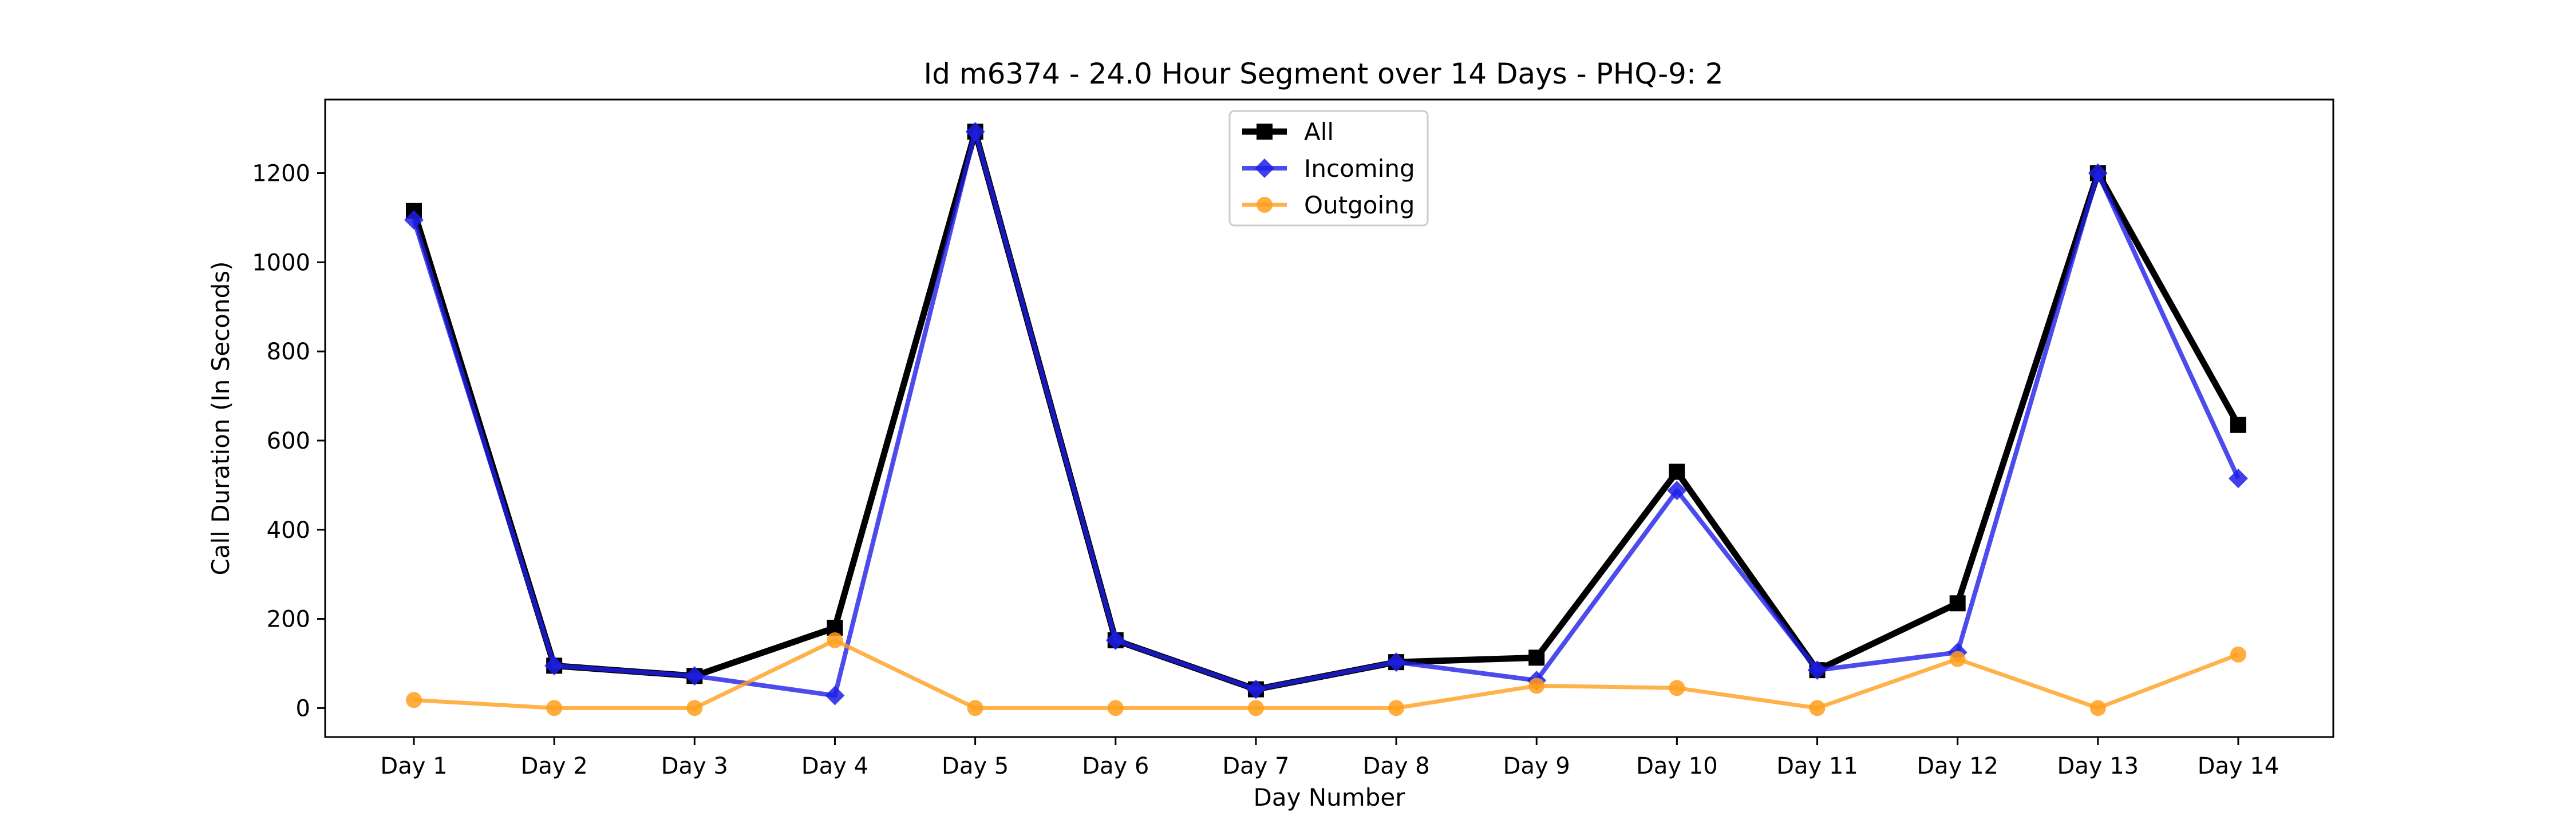 The height and width of the screenshot is (824, 2576). I want to click on x-tick-label: Day 1, so click(413, 766).